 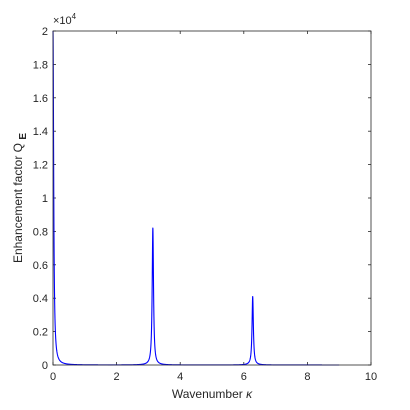 I want to click on y-exponent-base: ×10, so click(x=62, y=21).